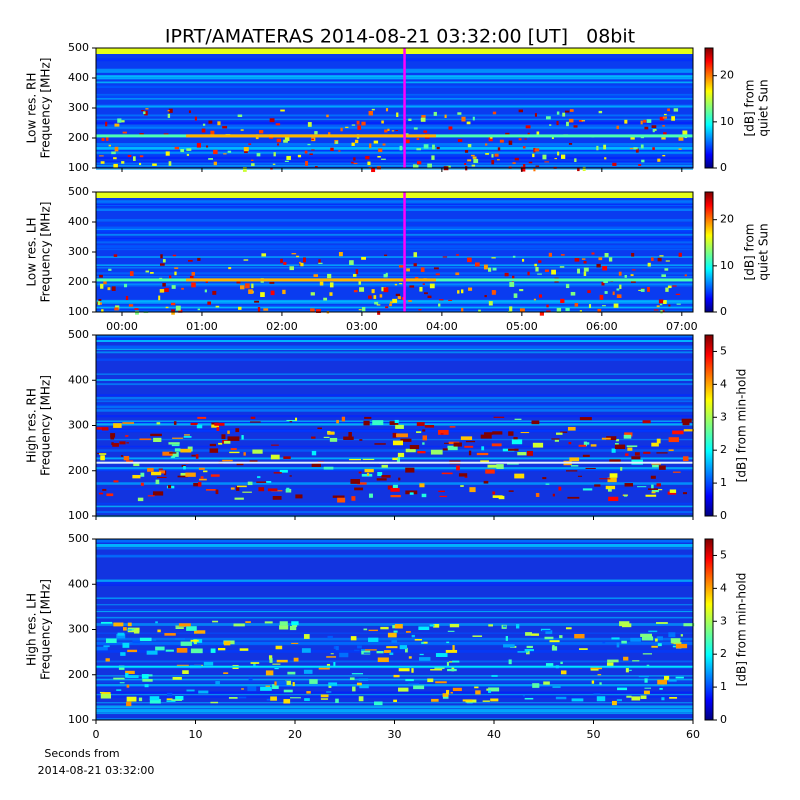 The image size is (800, 800). Describe the element at coordinates (602, 326) in the screenshot. I see `x-tick-label: 06:00` at that location.